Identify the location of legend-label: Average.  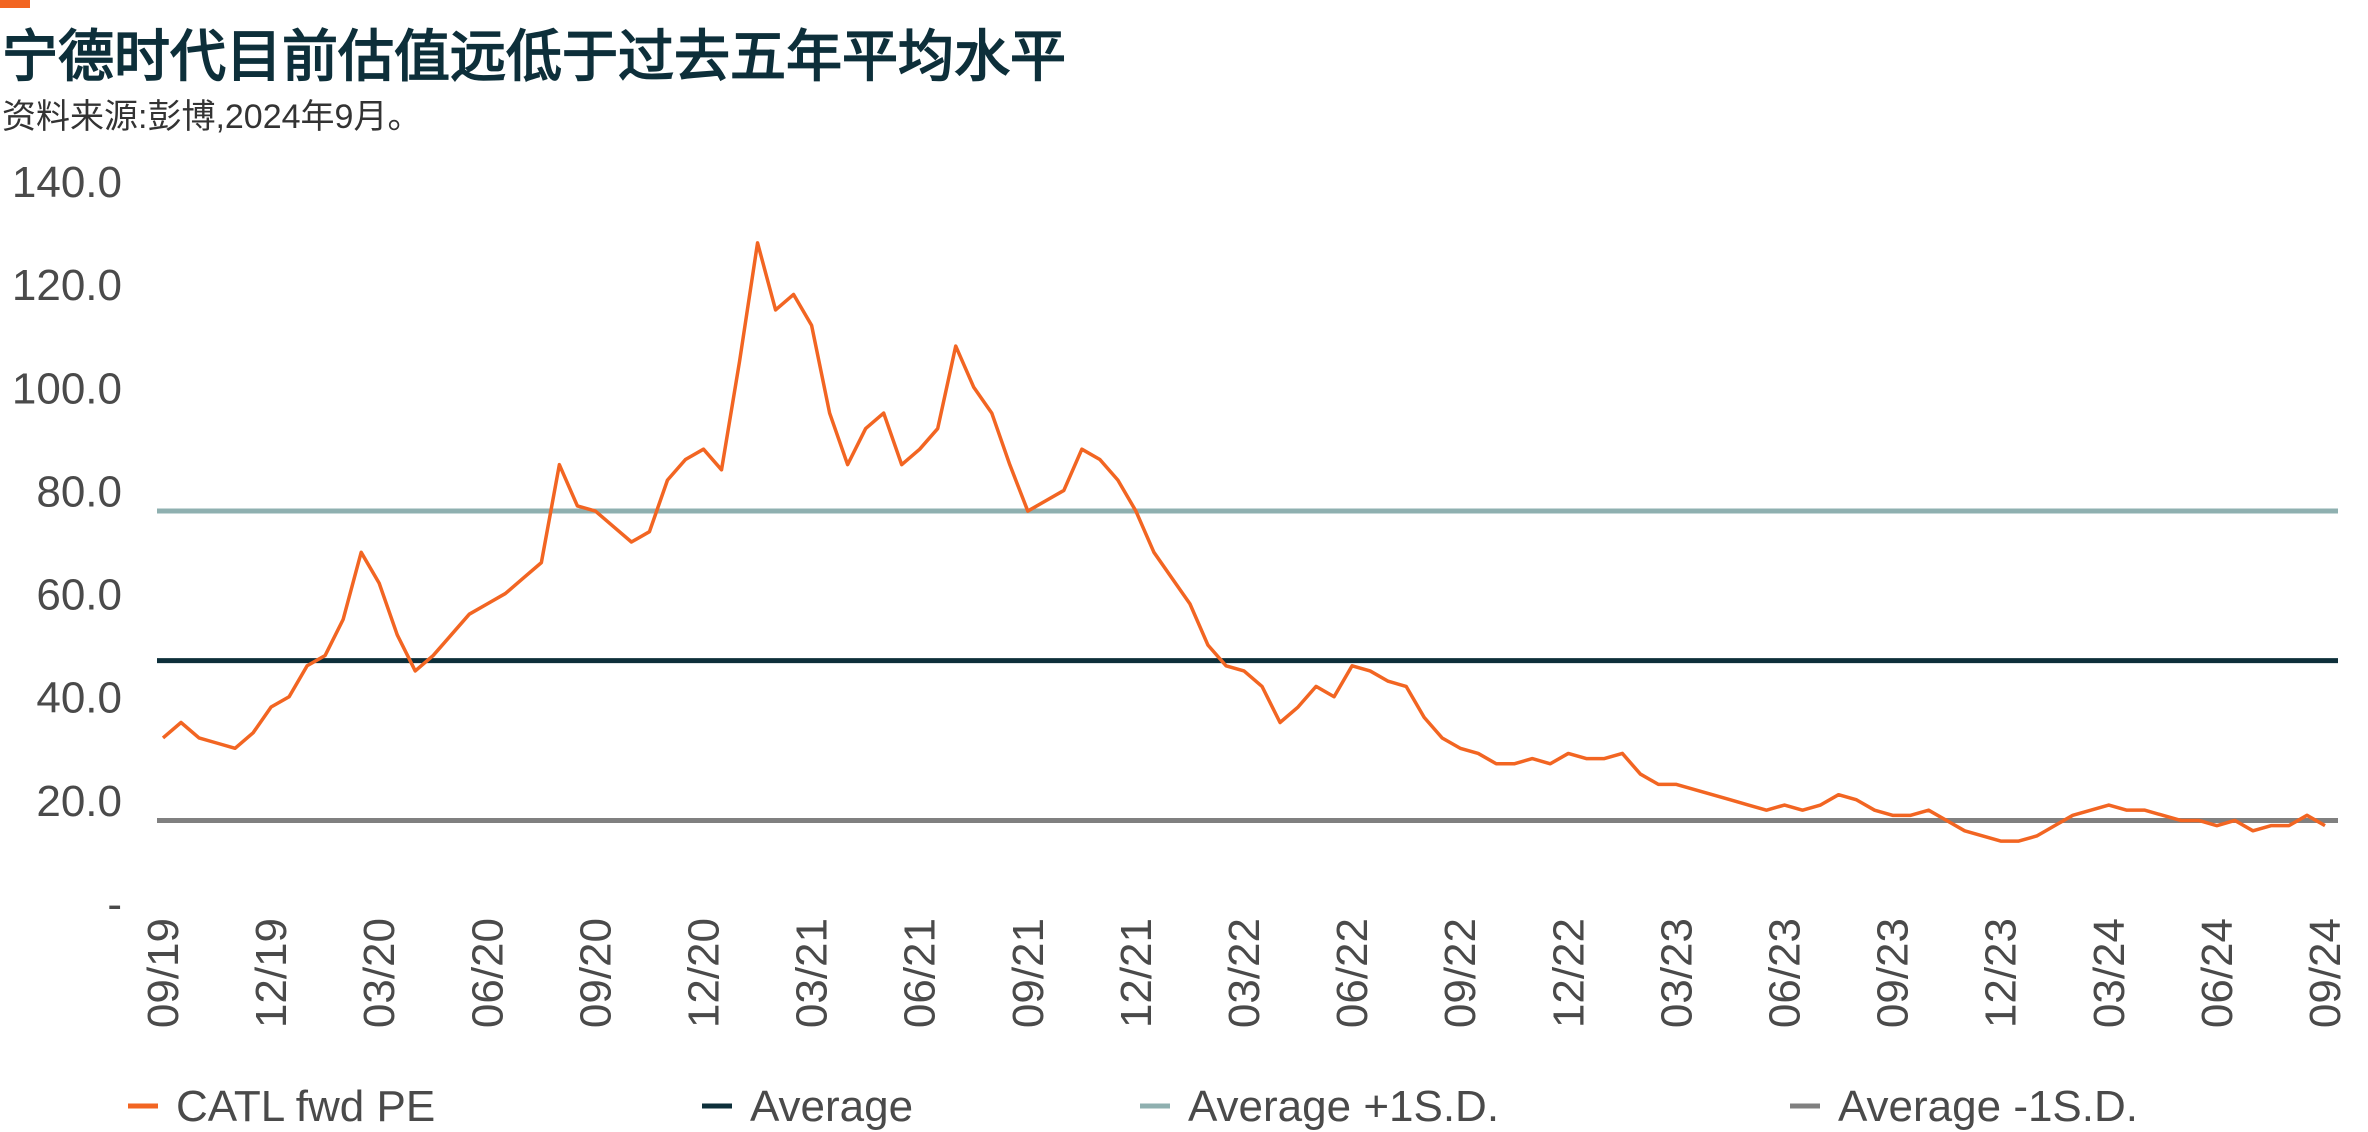
(831, 1106).